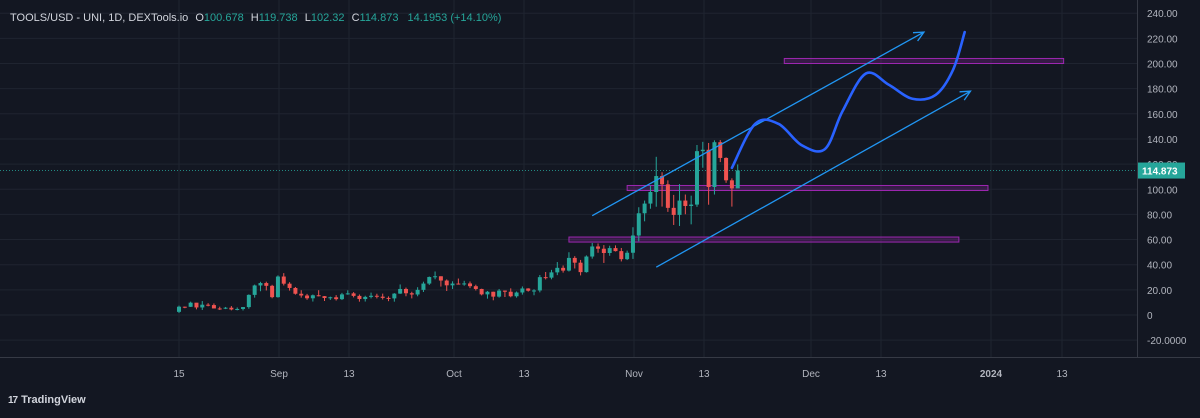 The width and height of the screenshot is (1200, 418). What do you see at coordinates (327, 18) in the screenshot?
I see `low-value: 102.32` at bounding box center [327, 18].